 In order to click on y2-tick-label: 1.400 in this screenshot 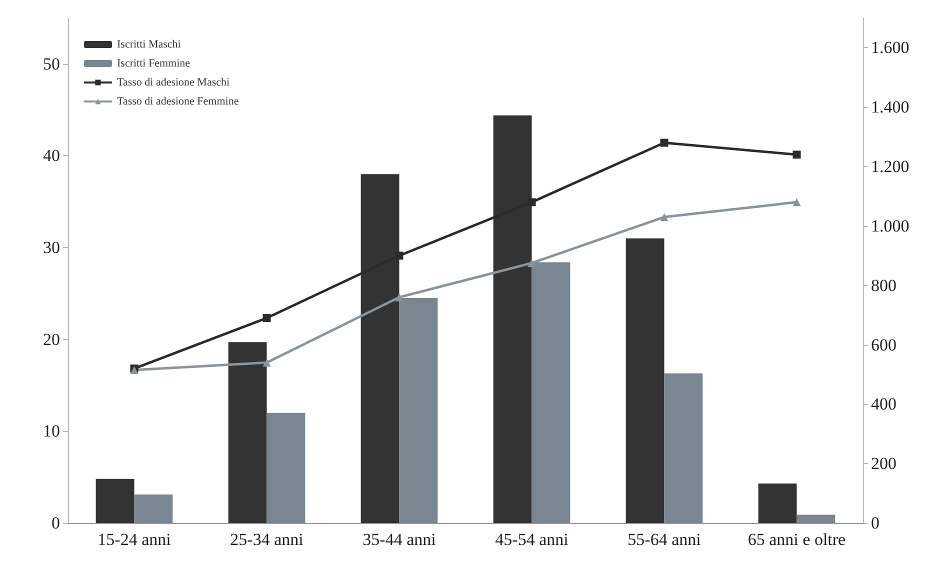, I will do `click(890, 107)`.